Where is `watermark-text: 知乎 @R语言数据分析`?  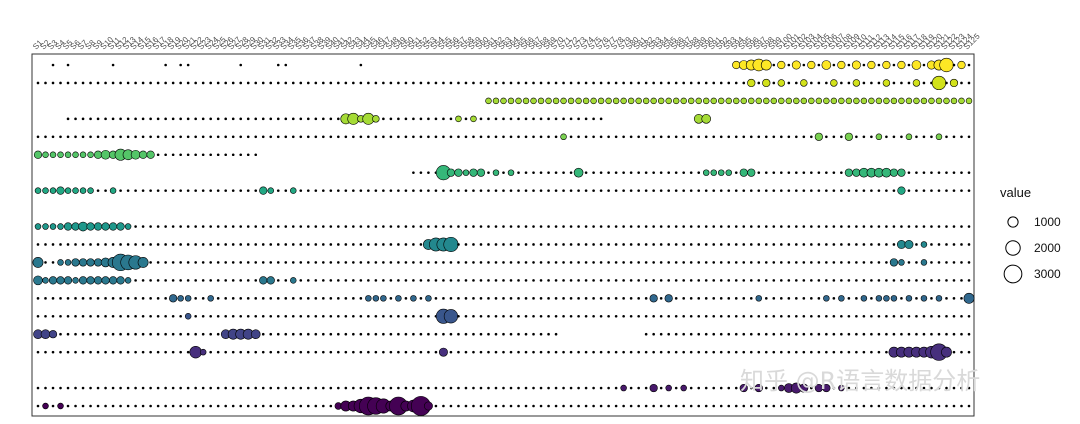
watermark-text: 知乎 @R语言数据分析 is located at coordinates (860, 381).